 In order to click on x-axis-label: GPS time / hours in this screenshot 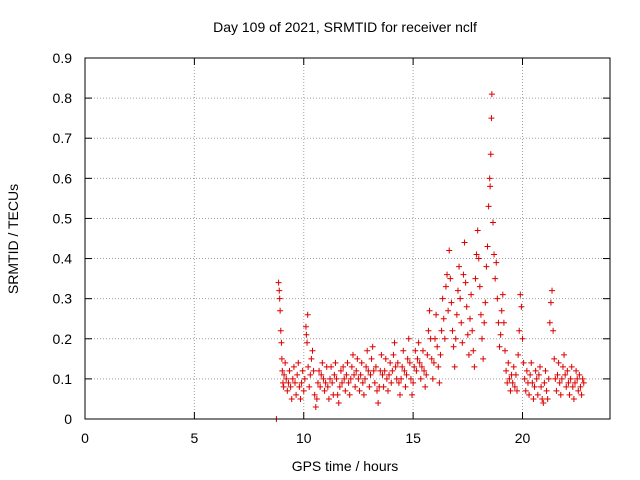, I will do `click(345, 466)`.